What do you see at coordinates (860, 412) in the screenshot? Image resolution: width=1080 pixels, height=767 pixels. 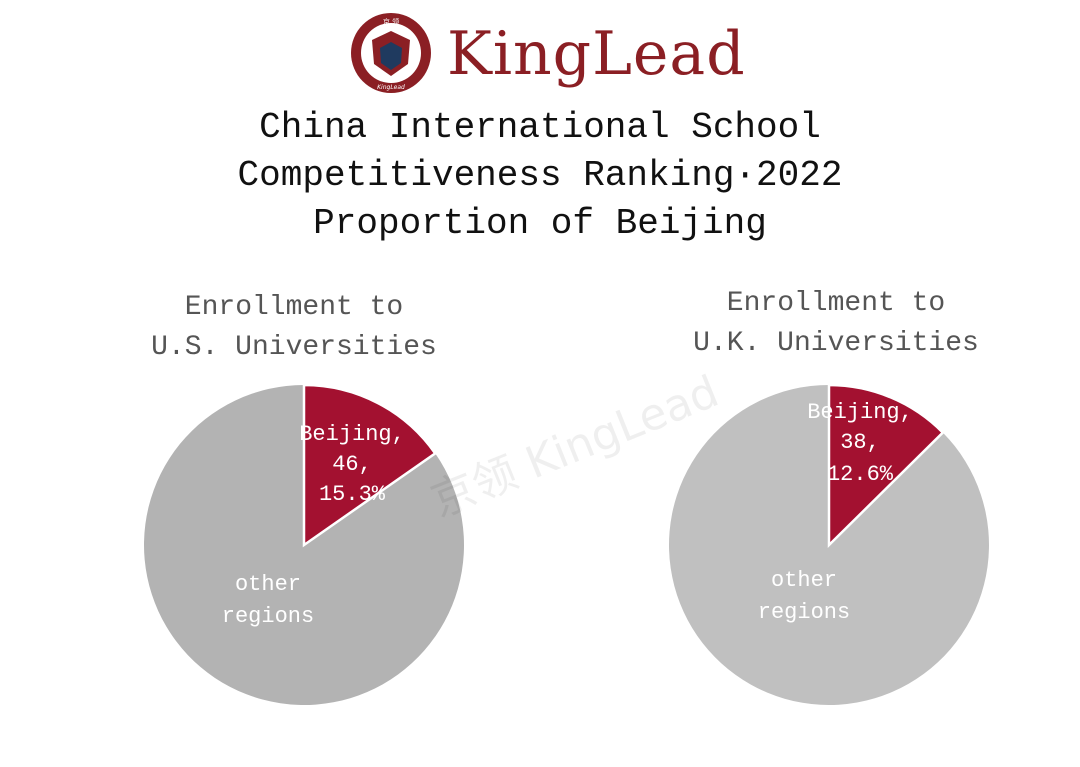 I see `uk-beijing-label: Beijing,` at bounding box center [860, 412].